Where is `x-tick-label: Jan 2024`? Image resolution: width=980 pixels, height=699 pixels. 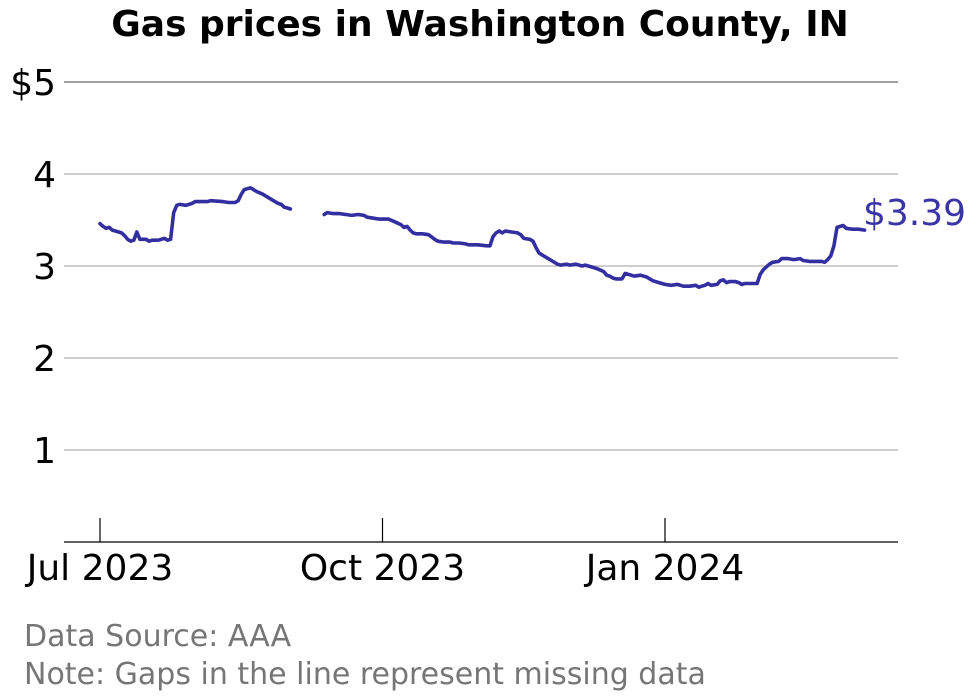 x-tick-label: Jan 2024 is located at coordinates (664, 568).